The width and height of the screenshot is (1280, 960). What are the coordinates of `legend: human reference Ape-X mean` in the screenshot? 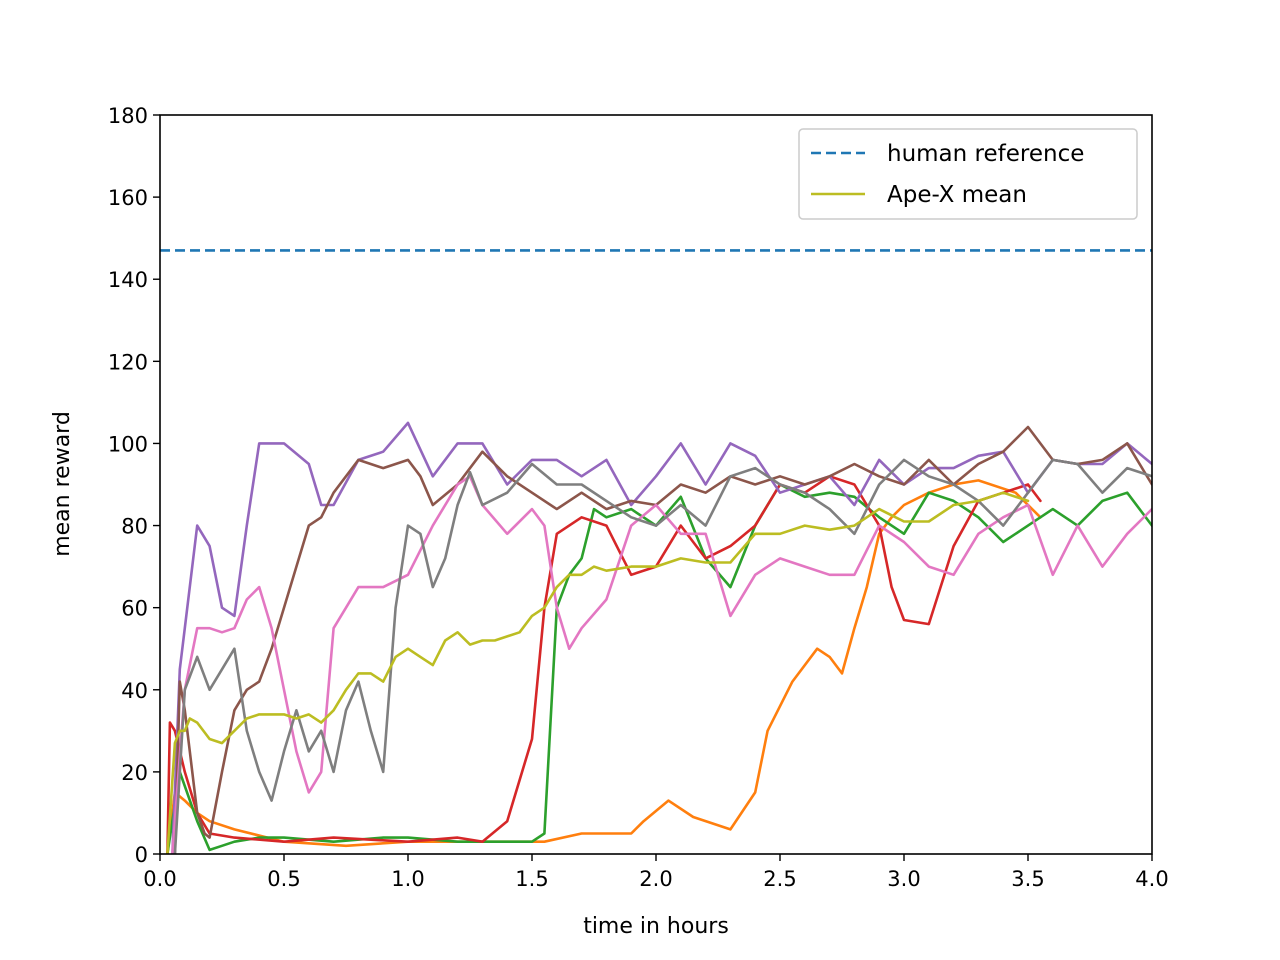 It's located at (968, 174).